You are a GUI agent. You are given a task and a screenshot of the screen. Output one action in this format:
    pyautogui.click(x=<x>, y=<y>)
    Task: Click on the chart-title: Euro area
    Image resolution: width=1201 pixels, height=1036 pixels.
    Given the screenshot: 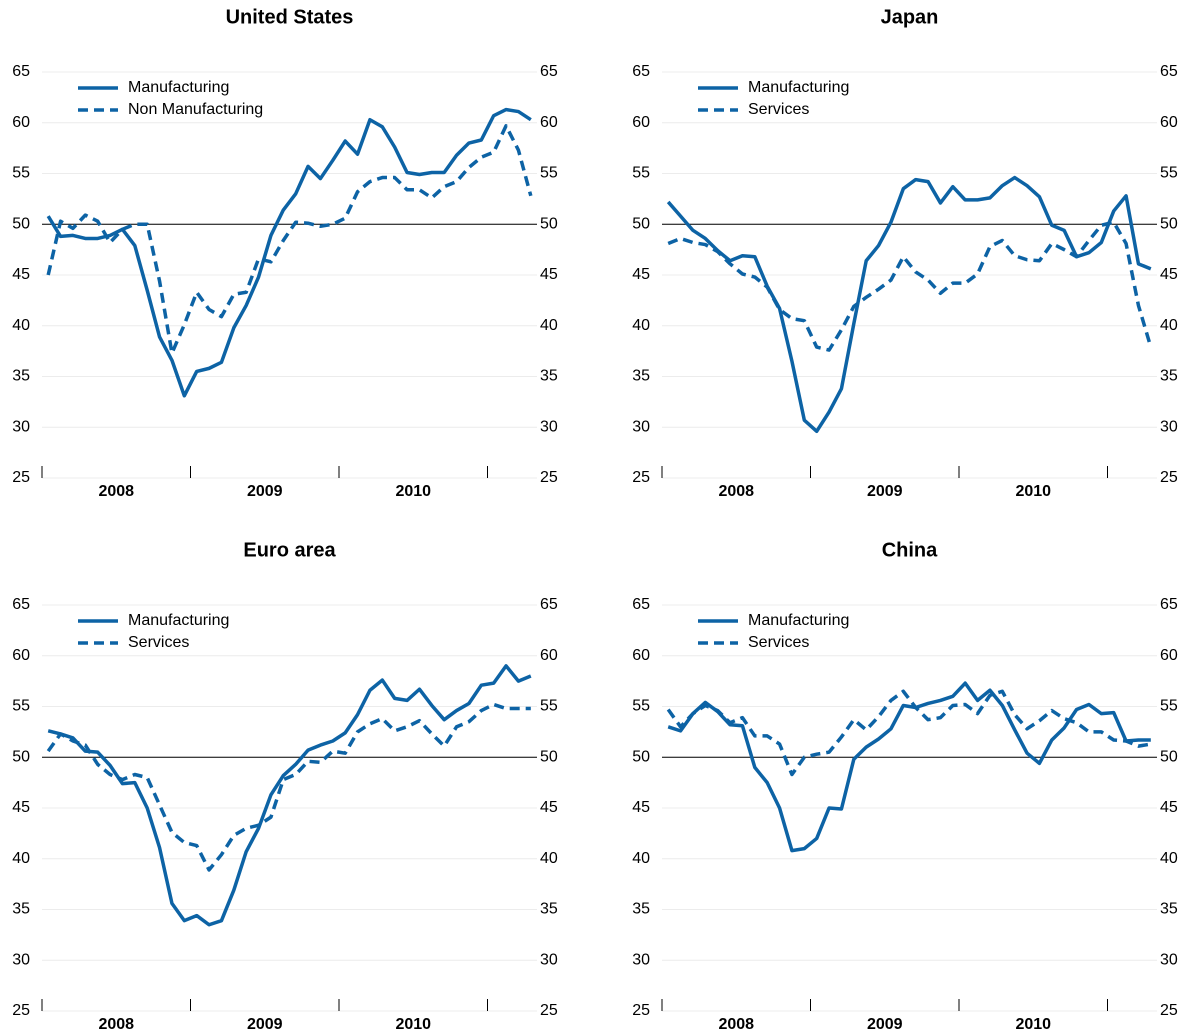 What is the action you would take?
    pyautogui.click(x=289, y=550)
    